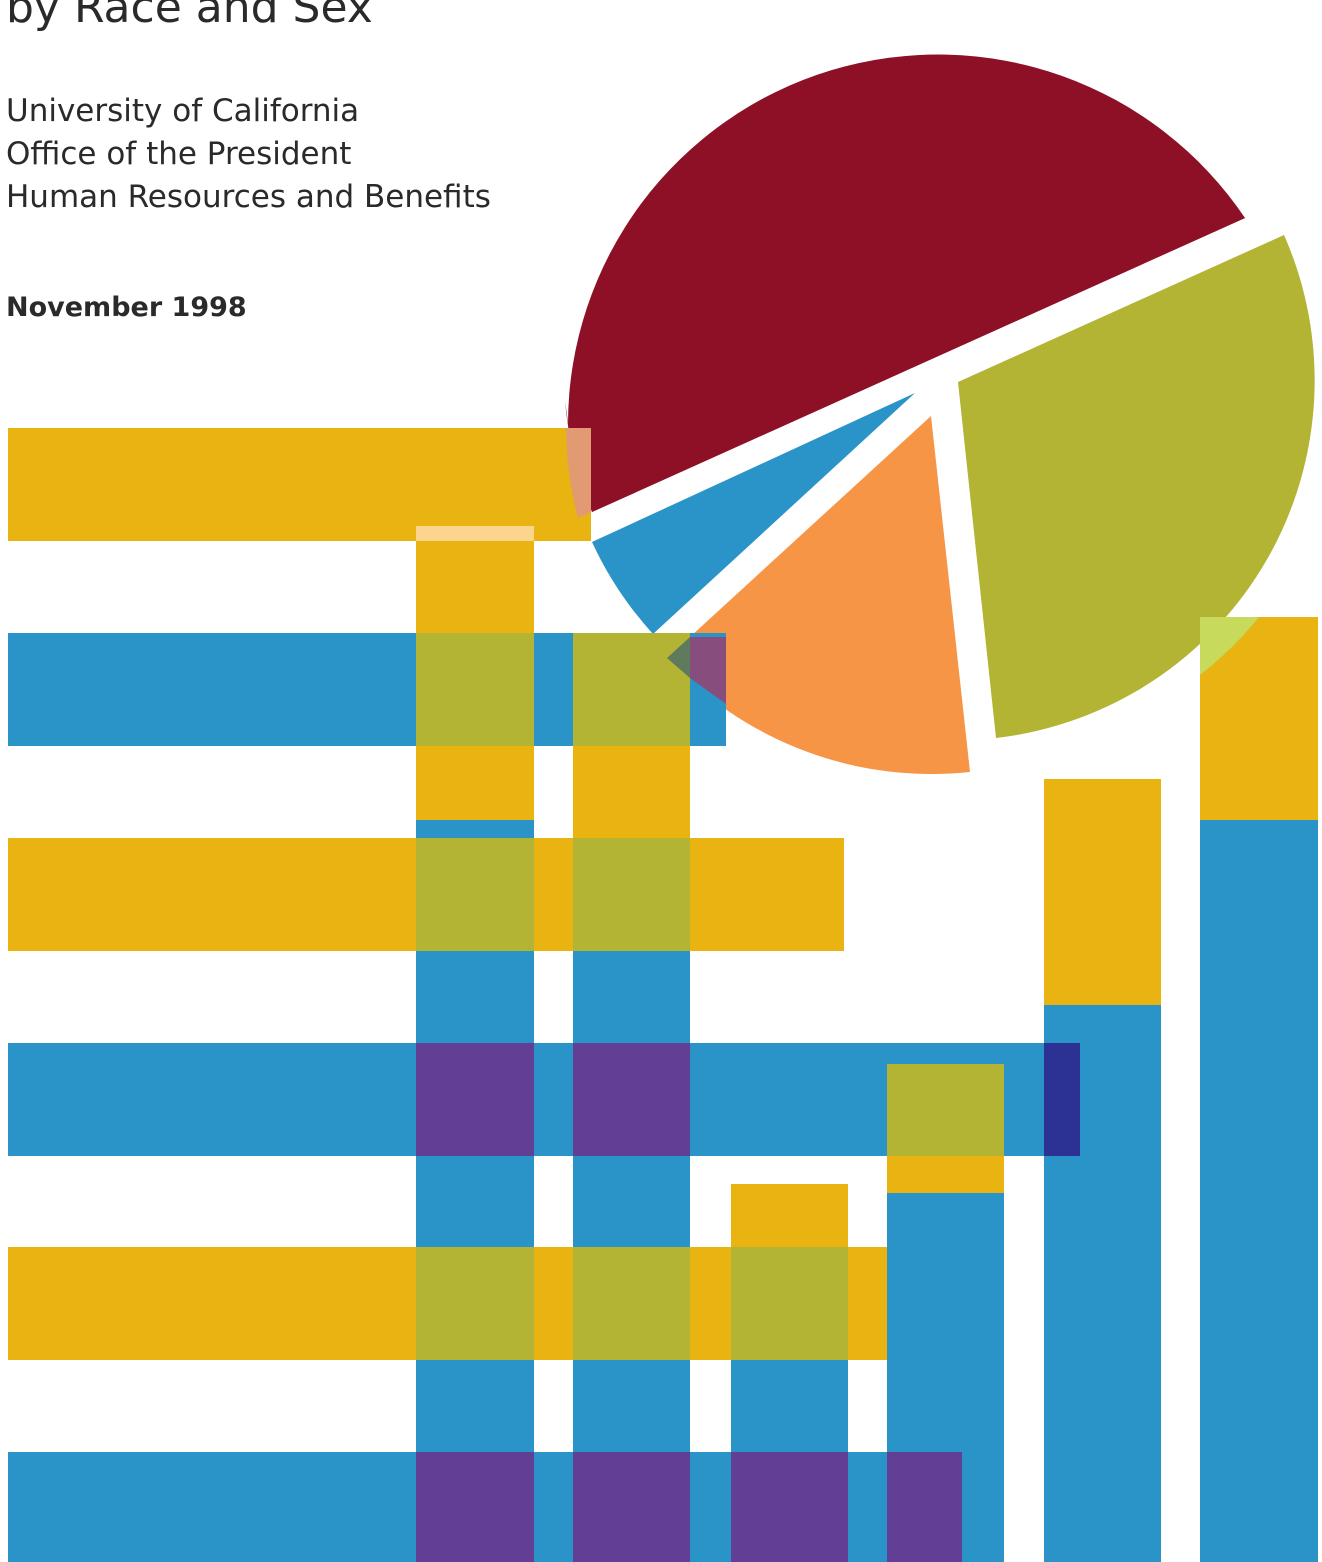 The height and width of the screenshot is (1562, 1322). What do you see at coordinates (126, 307) in the screenshot?
I see `publication-date: November 1998` at bounding box center [126, 307].